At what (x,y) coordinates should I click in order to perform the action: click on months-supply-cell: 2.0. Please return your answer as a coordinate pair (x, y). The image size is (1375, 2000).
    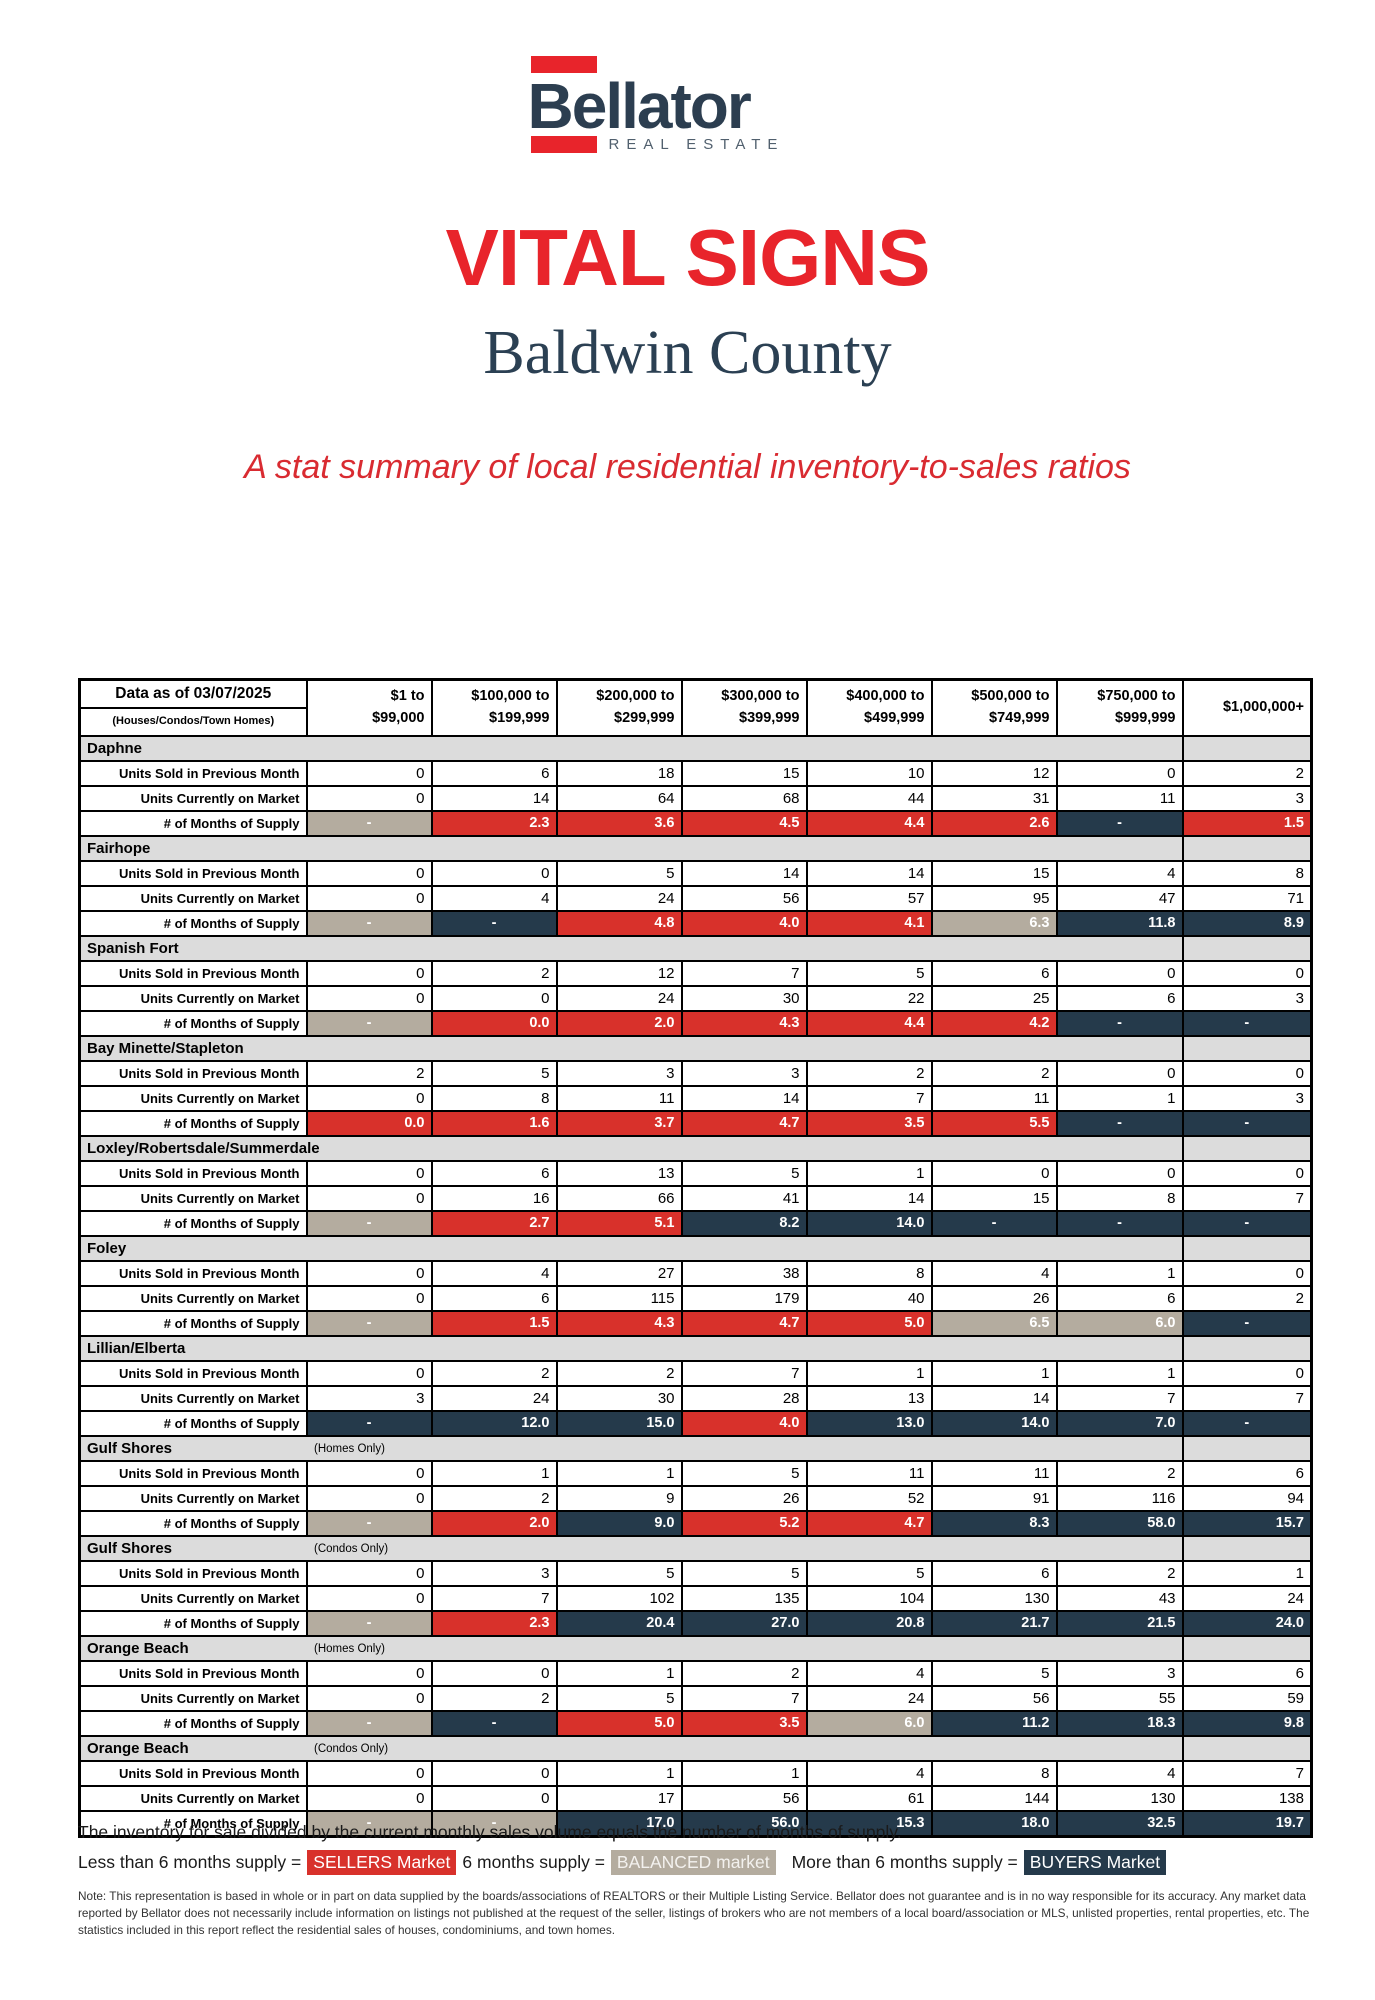
    Looking at the image, I should click on (494, 1523).